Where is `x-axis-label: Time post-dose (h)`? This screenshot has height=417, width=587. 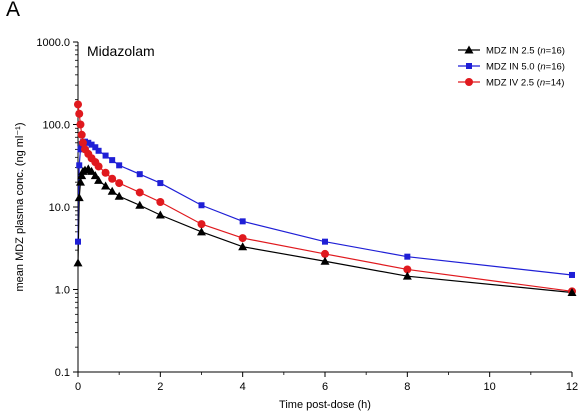
x-axis-label: Time post-dose (h) is located at coordinates (325, 405).